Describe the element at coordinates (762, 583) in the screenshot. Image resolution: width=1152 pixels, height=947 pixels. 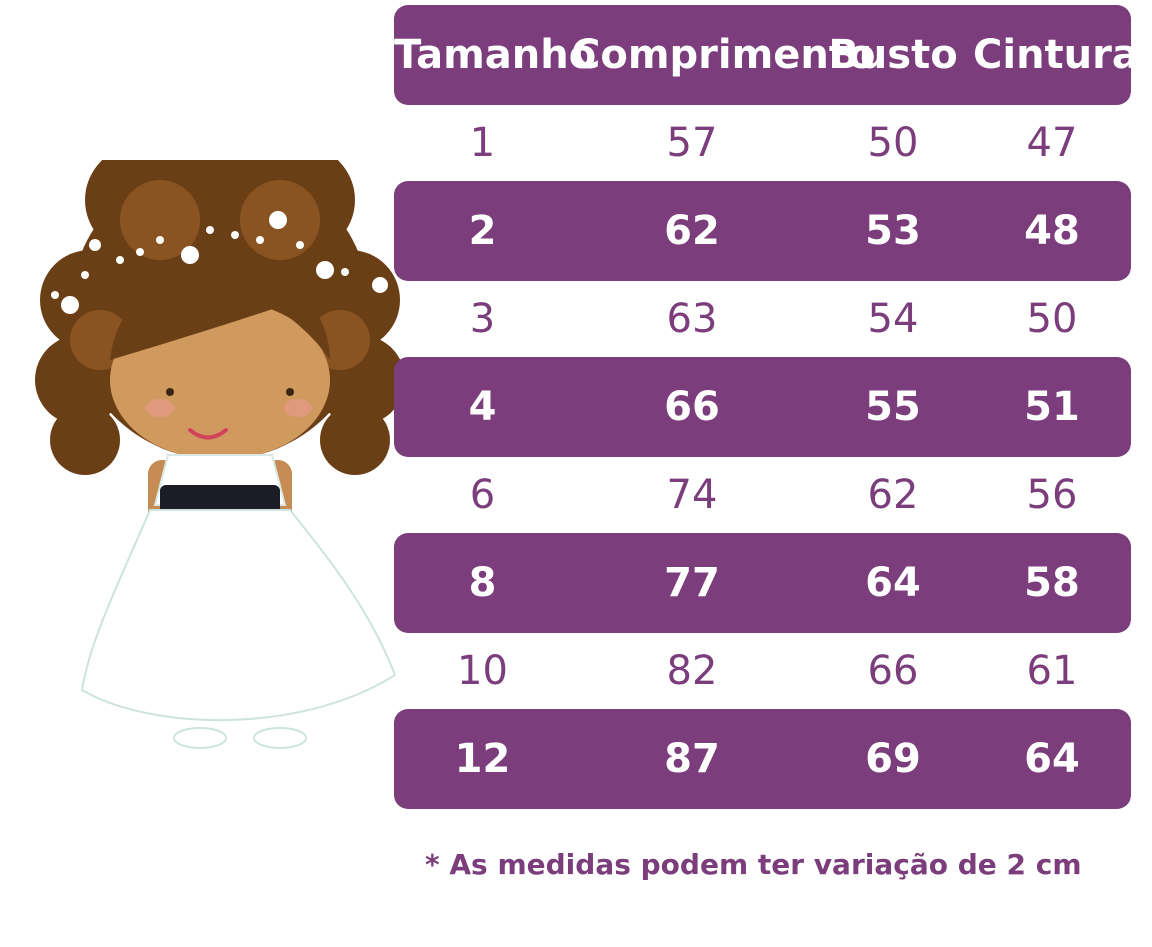
I see `table-row: 8 77 64 58` at that location.